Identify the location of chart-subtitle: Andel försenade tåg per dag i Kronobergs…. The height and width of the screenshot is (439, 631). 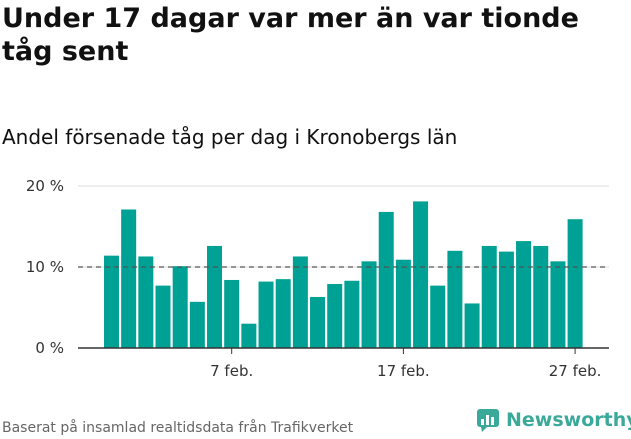
(230, 137).